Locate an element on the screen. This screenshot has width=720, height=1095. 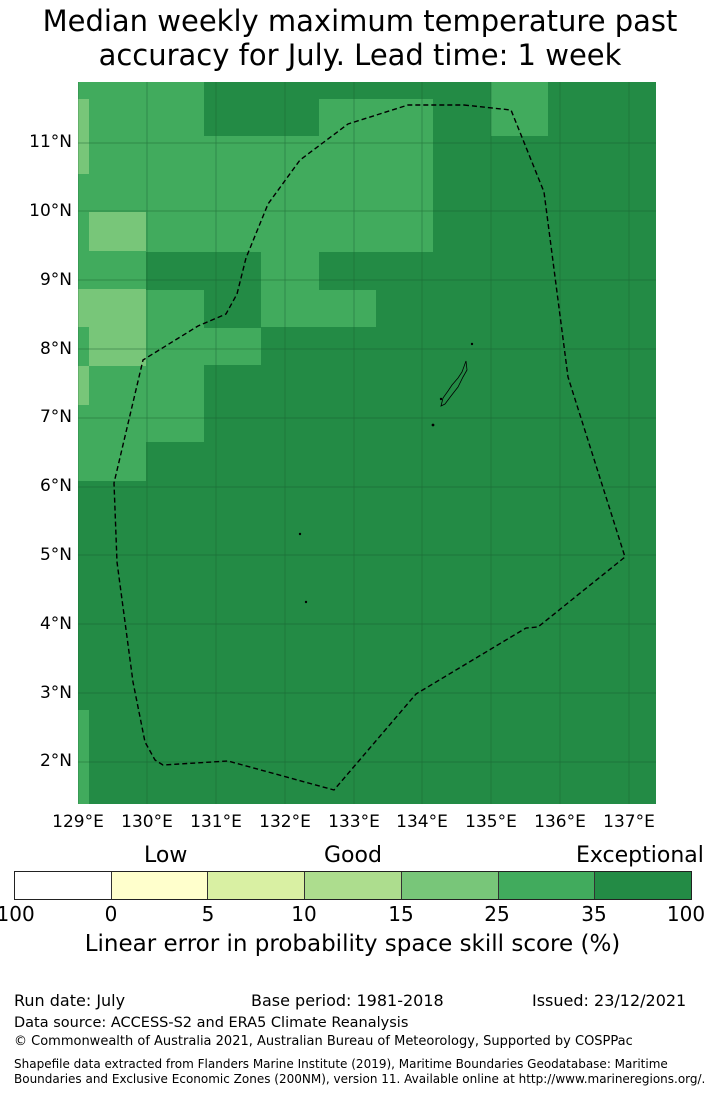
lon-label-137e: 137°E is located at coordinates (629, 822).